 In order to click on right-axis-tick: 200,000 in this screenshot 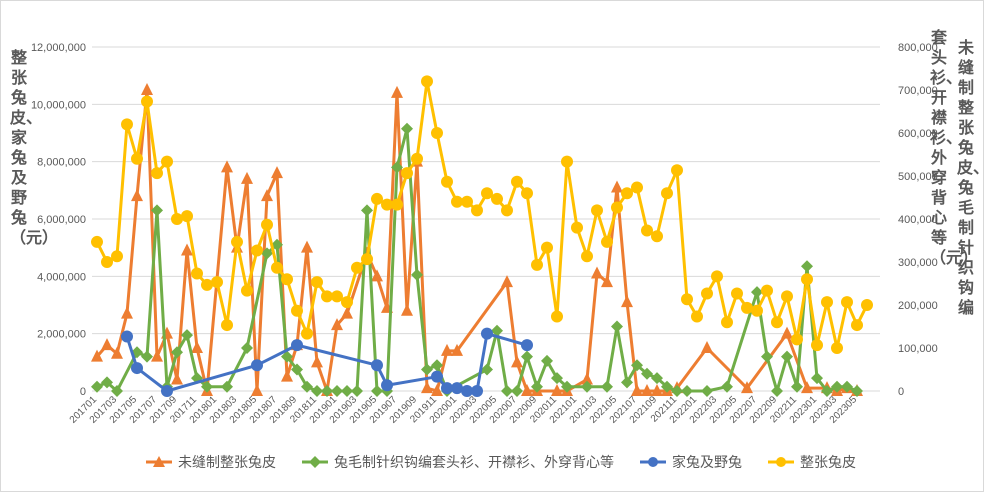, I will do `click(918, 306)`.